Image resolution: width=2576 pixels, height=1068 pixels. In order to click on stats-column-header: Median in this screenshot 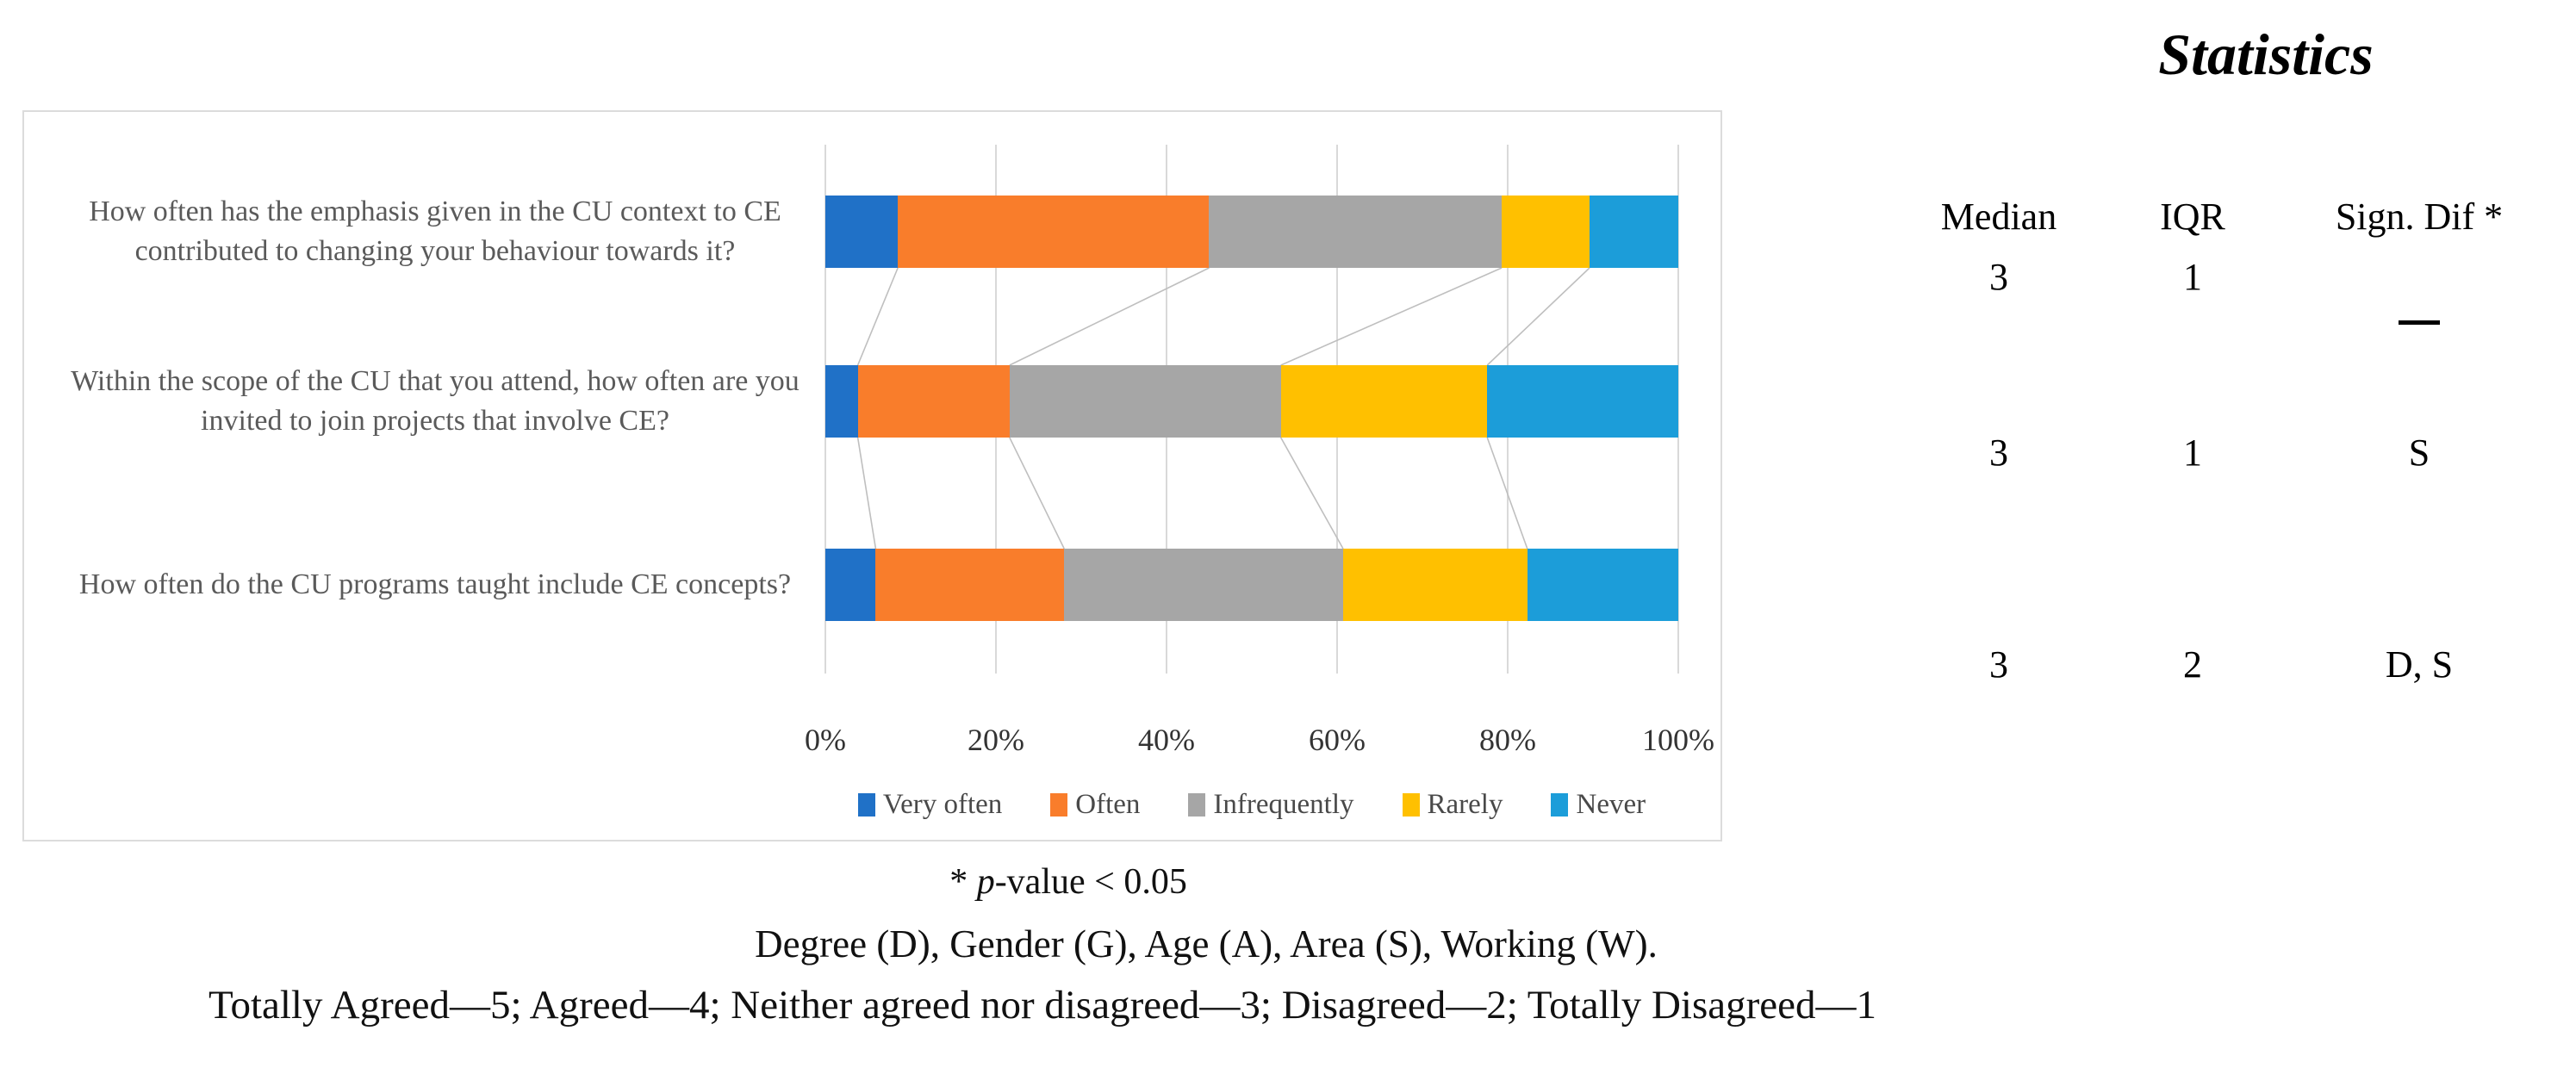, I will do `click(1998, 217)`.